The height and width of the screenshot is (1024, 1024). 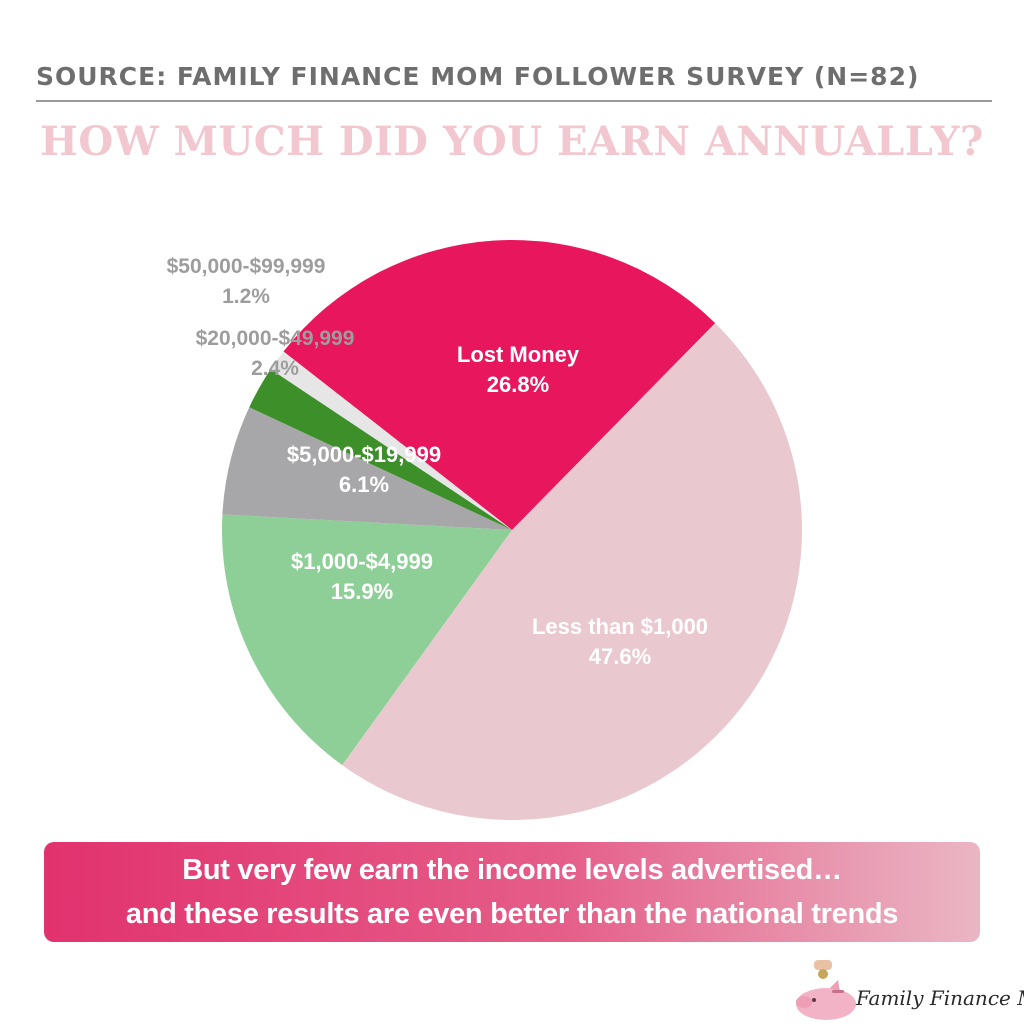 What do you see at coordinates (362, 561) in the screenshot?
I see `slice-label-1-000-4-999: $1,000-$4,999` at bounding box center [362, 561].